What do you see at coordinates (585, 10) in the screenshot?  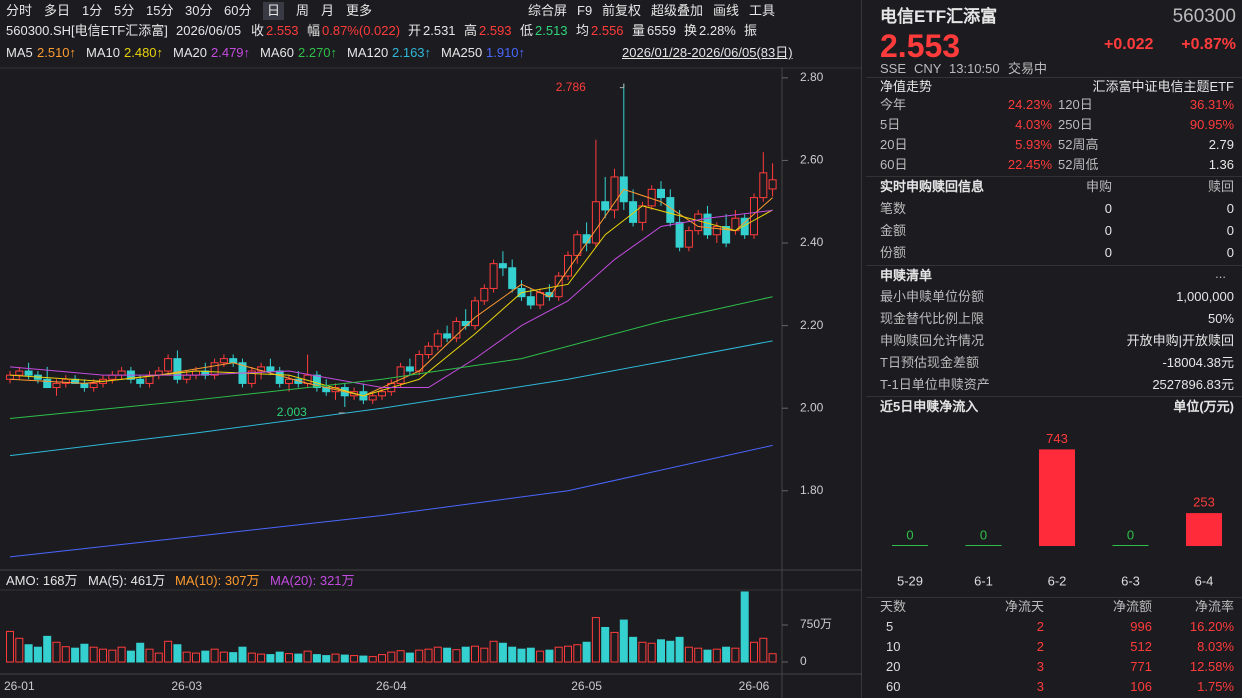 I see `tool-button: F9` at bounding box center [585, 10].